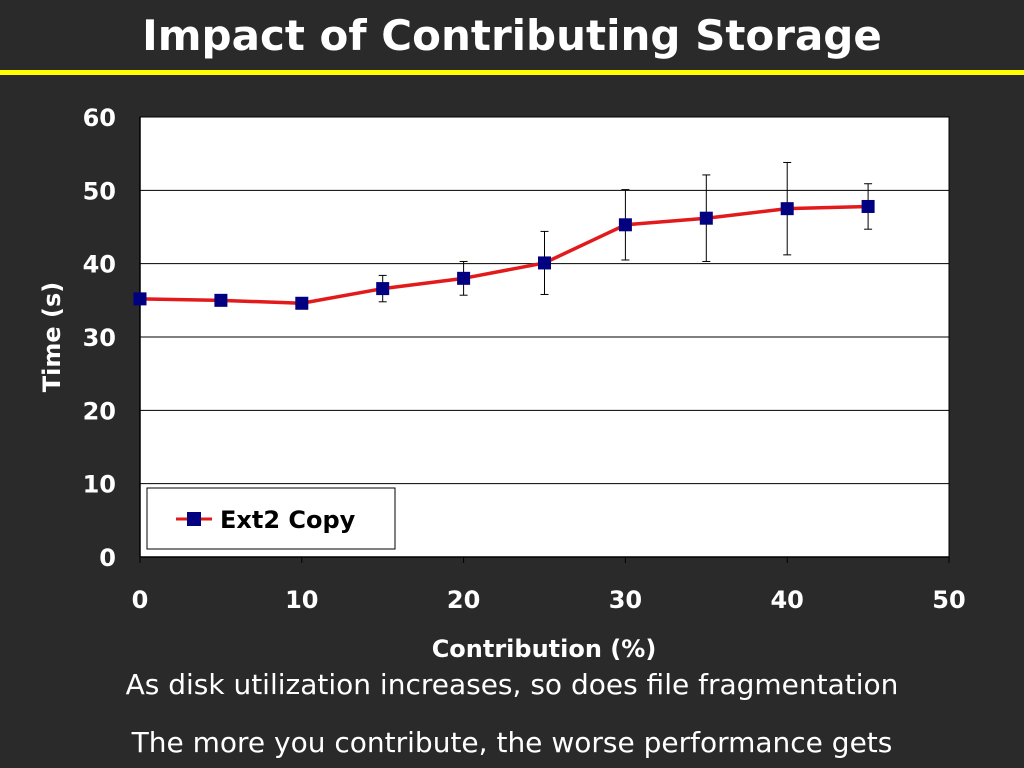 This screenshot has height=768, width=1024. I want to click on y-tick-label-40: 40, so click(99, 265).